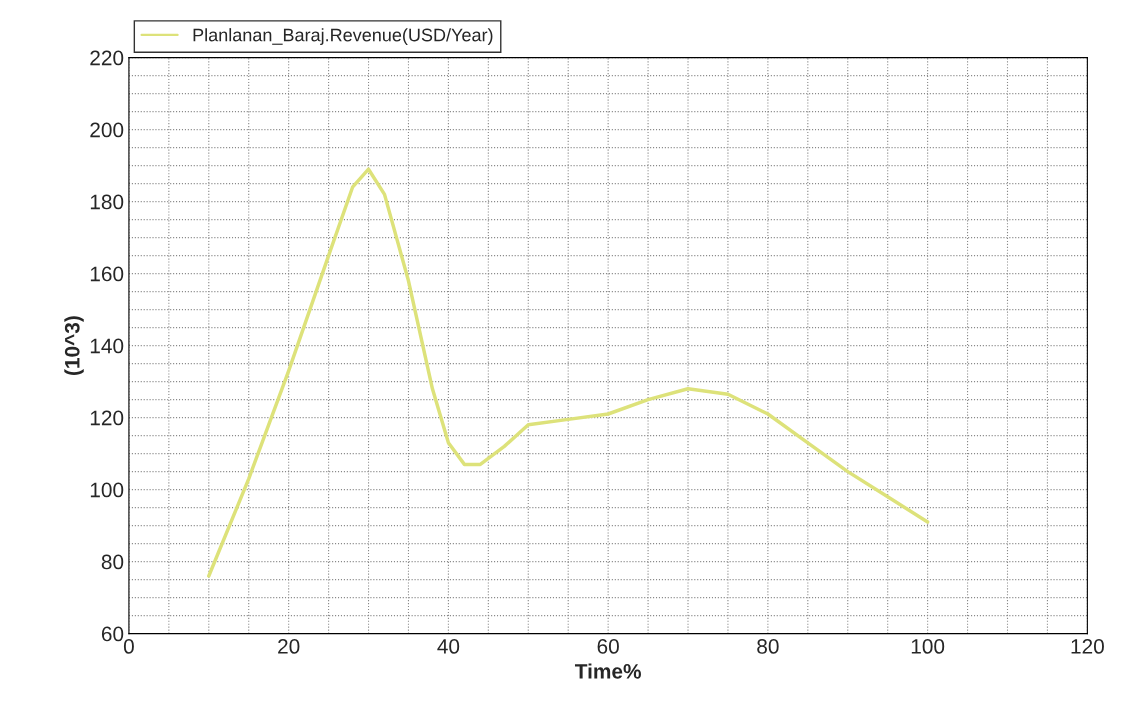 This screenshot has height=720, width=1121. What do you see at coordinates (928, 646) in the screenshot?
I see `x-tick-label: 100` at bounding box center [928, 646].